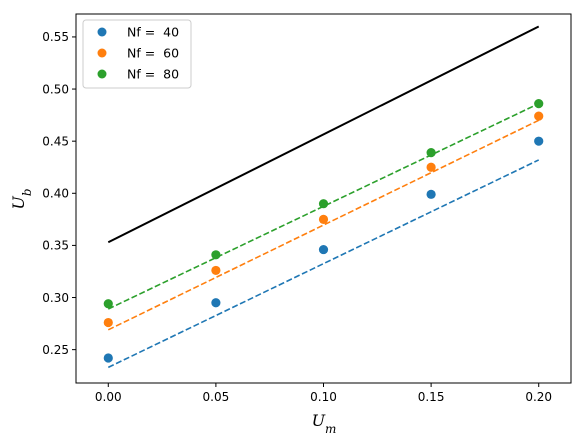  What do you see at coordinates (102, 32) in the screenshot?
I see `legend-marker-nf40` at bounding box center [102, 32].